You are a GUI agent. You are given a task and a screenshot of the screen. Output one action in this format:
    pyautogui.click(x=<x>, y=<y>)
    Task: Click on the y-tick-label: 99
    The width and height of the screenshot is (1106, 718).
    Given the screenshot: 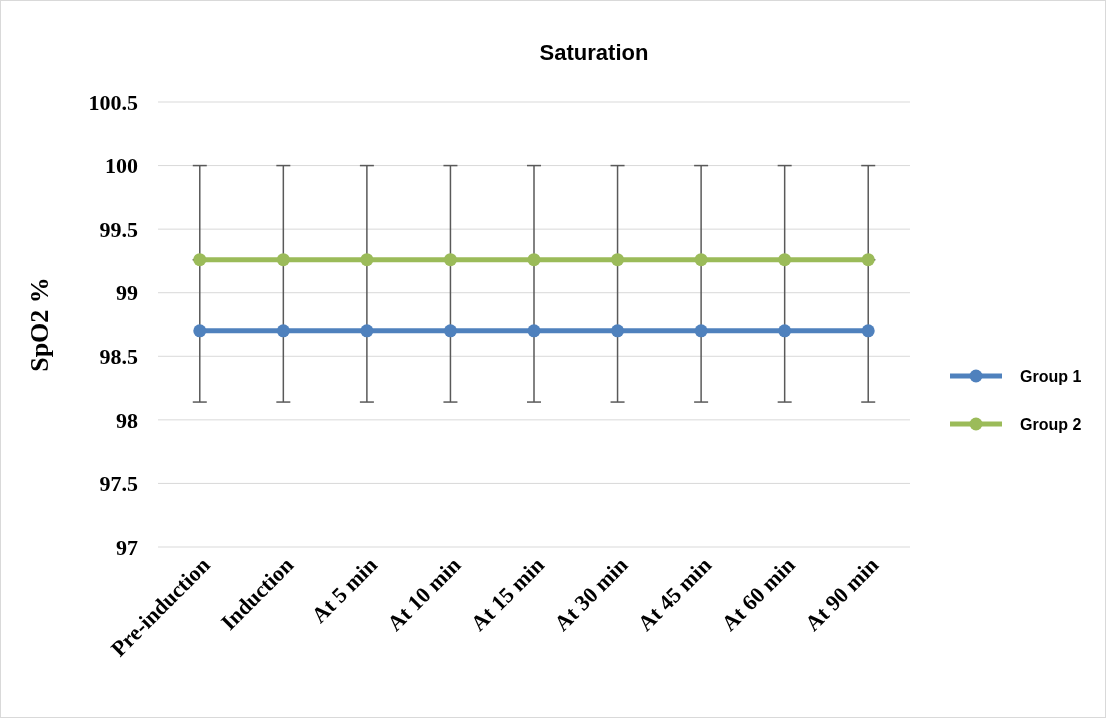 What is the action you would take?
    pyautogui.click(x=127, y=293)
    